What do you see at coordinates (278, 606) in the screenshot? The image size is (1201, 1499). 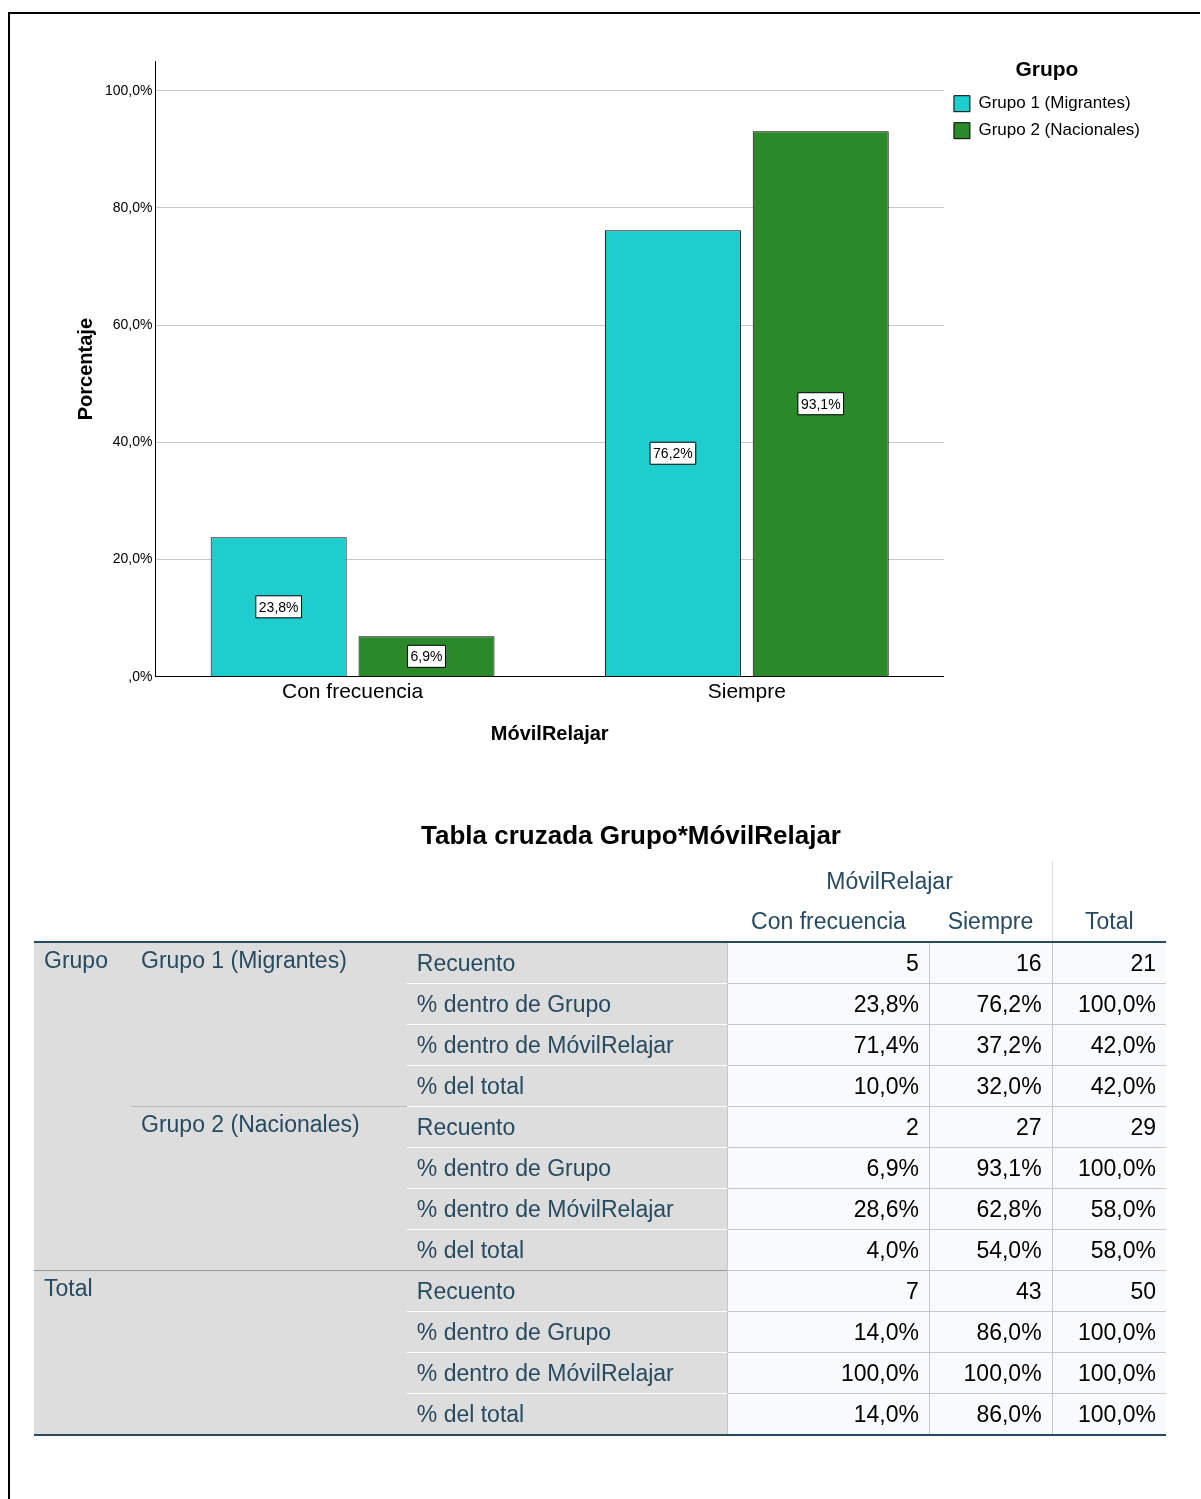 I see `data-label: 23,8%` at bounding box center [278, 606].